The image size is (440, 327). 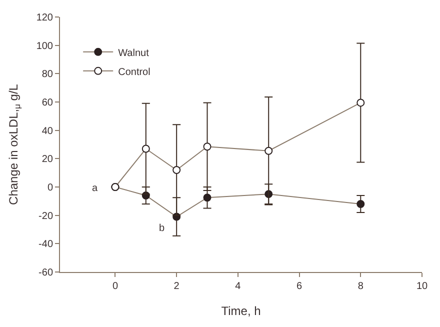 What do you see at coordinates (177, 286) in the screenshot?
I see `x-tick-label: 2` at bounding box center [177, 286].